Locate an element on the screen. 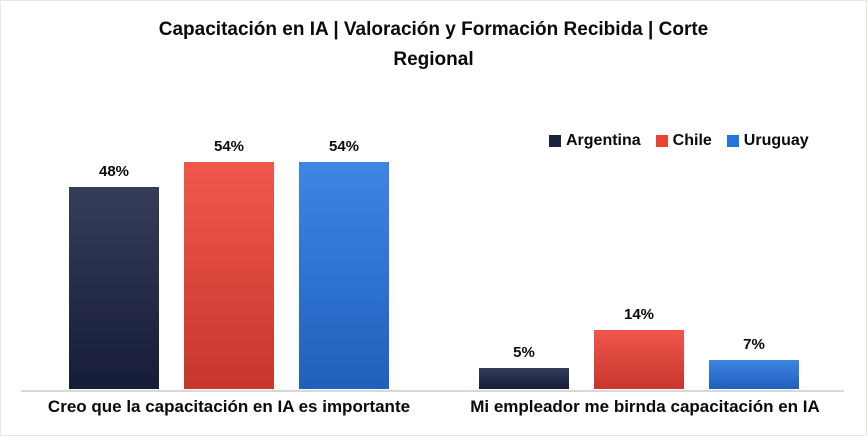  value-label-argentina: 48% is located at coordinates (114, 171).